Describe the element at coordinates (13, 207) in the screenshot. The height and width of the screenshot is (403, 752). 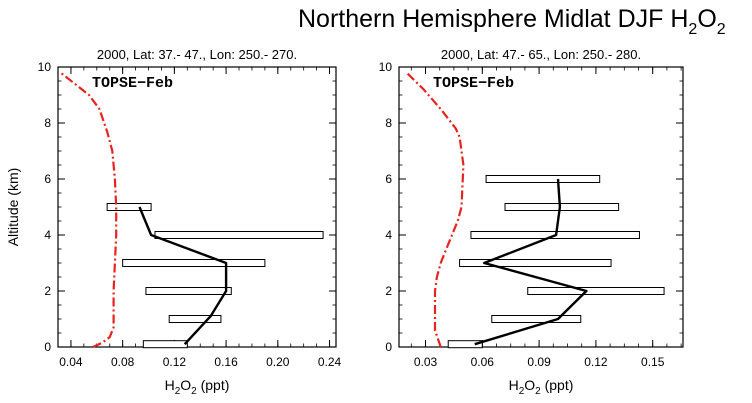
I see `y-axis-label: Altitude (km)` at that location.